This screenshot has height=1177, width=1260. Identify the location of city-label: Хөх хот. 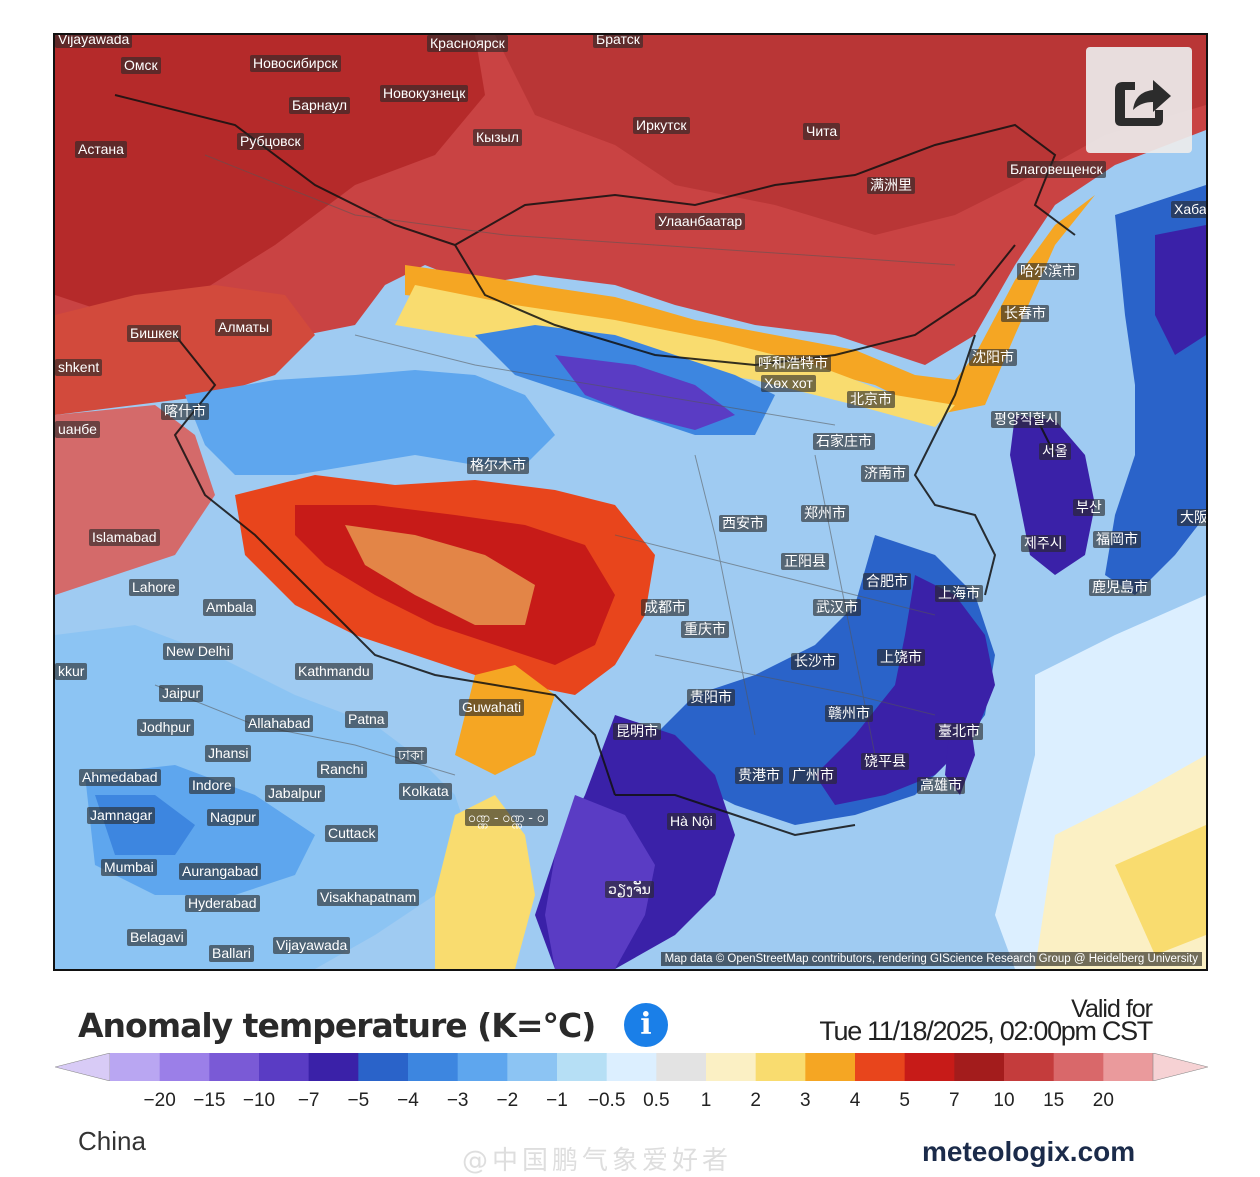
(788, 383).